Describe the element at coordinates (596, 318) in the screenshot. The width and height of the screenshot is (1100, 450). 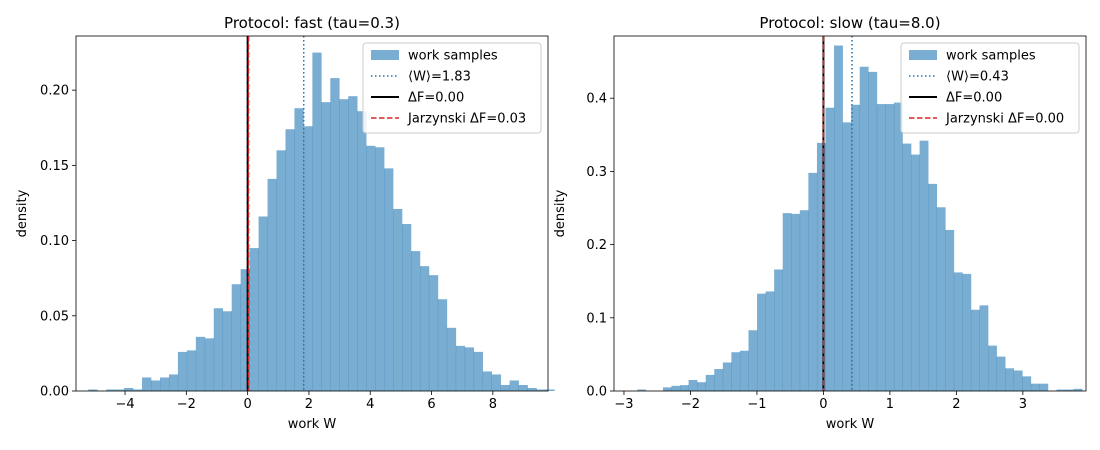
I see `y-tick-label: 0.1` at that location.